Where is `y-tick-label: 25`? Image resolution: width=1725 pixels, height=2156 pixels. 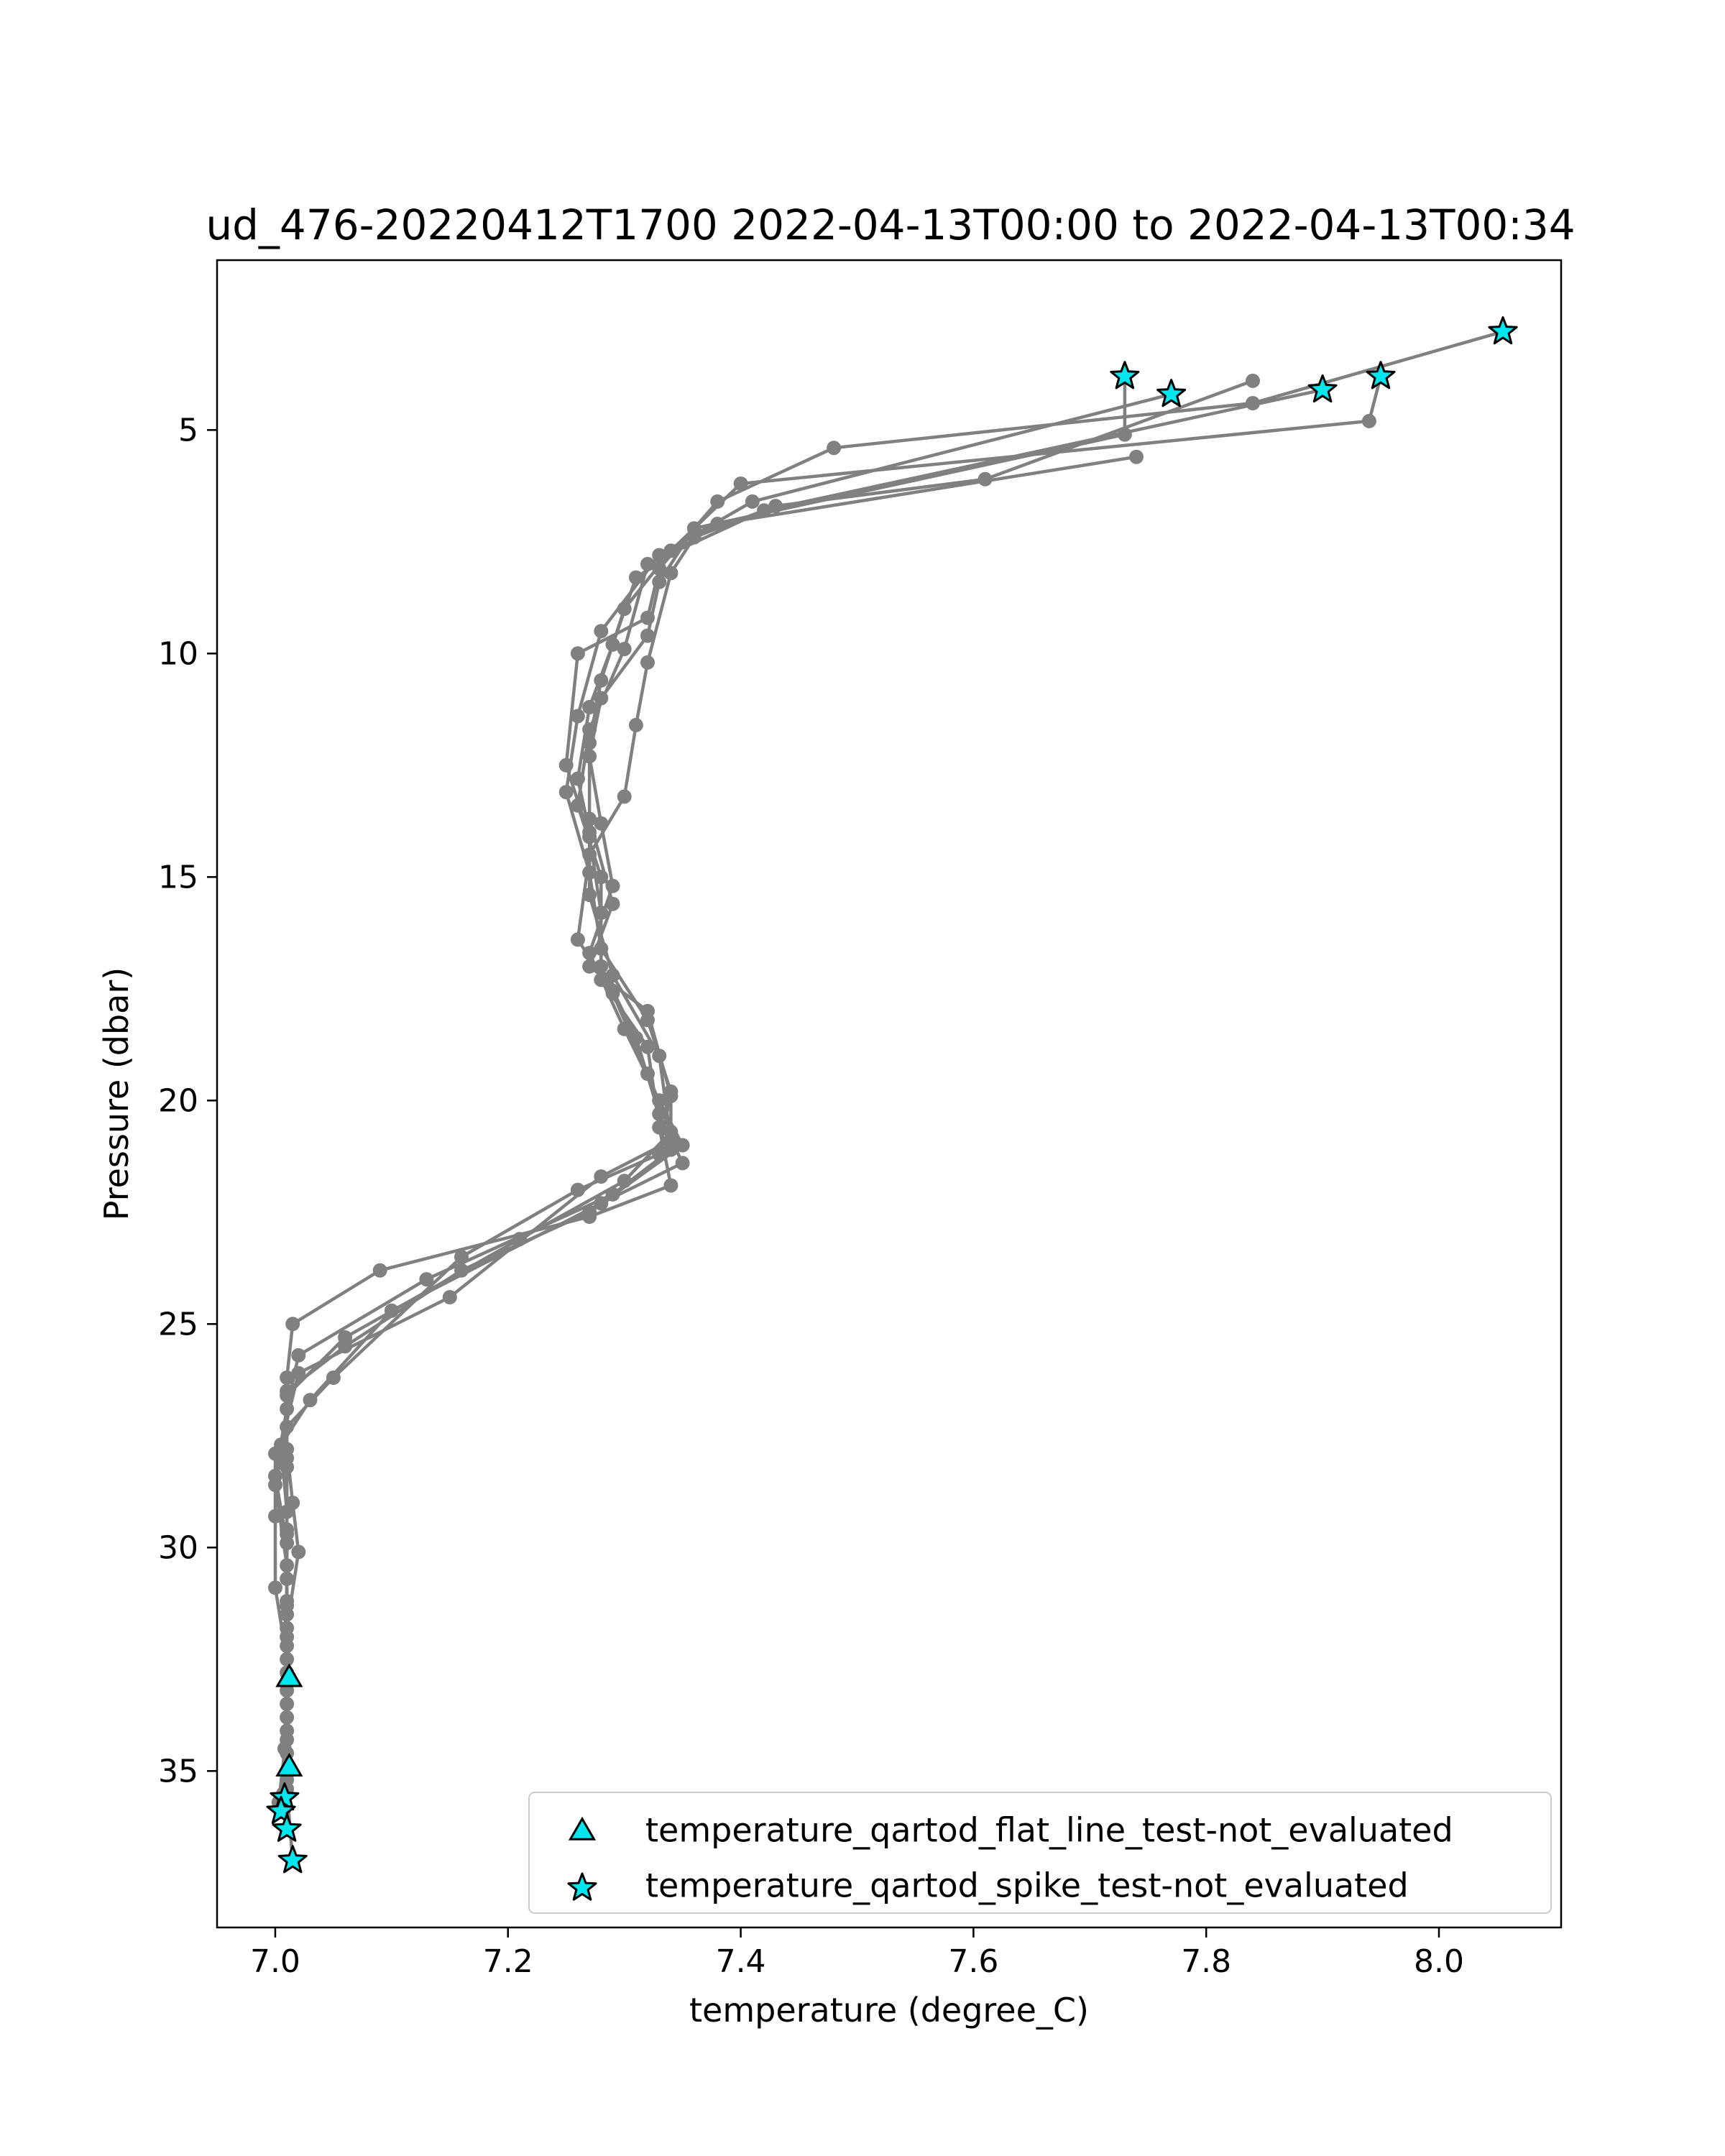
y-tick-label: 25 is located at coordinates (178, 1324).